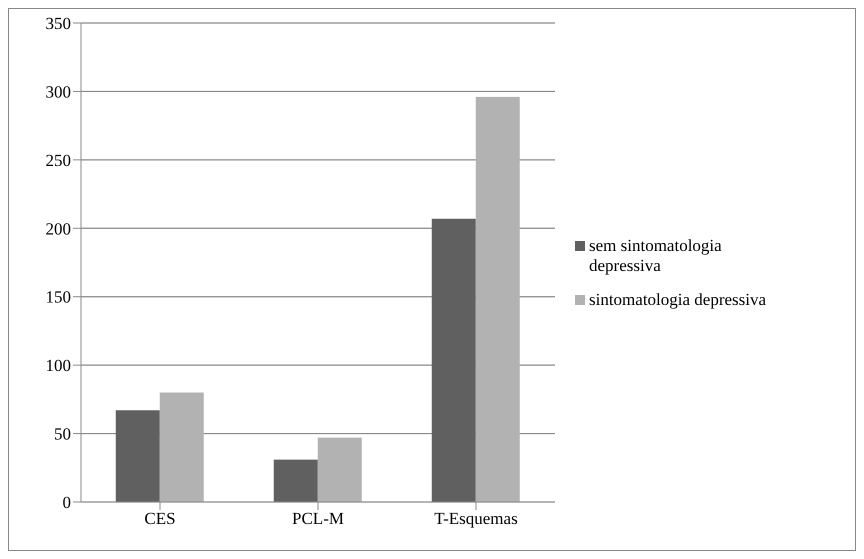  Describe the element at coordinates (58, 366) in the screenshot. I see `y-tick-label: 100` at that location.